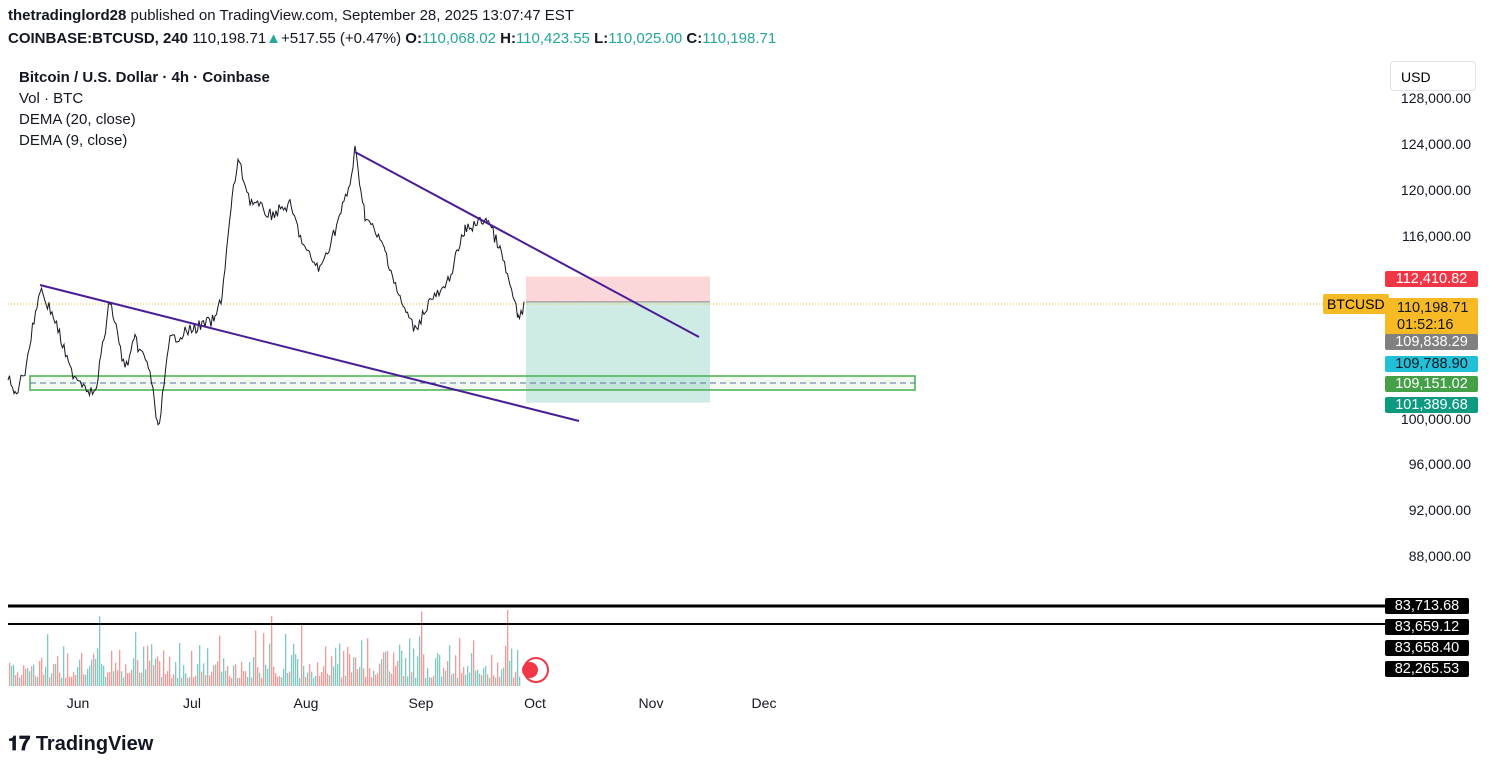 This screenshot has height=768, width=1491. Describe the element at coordinates (341, 38) in the screenshot. I see `change: +517.55 (+0.47%)` at that location.